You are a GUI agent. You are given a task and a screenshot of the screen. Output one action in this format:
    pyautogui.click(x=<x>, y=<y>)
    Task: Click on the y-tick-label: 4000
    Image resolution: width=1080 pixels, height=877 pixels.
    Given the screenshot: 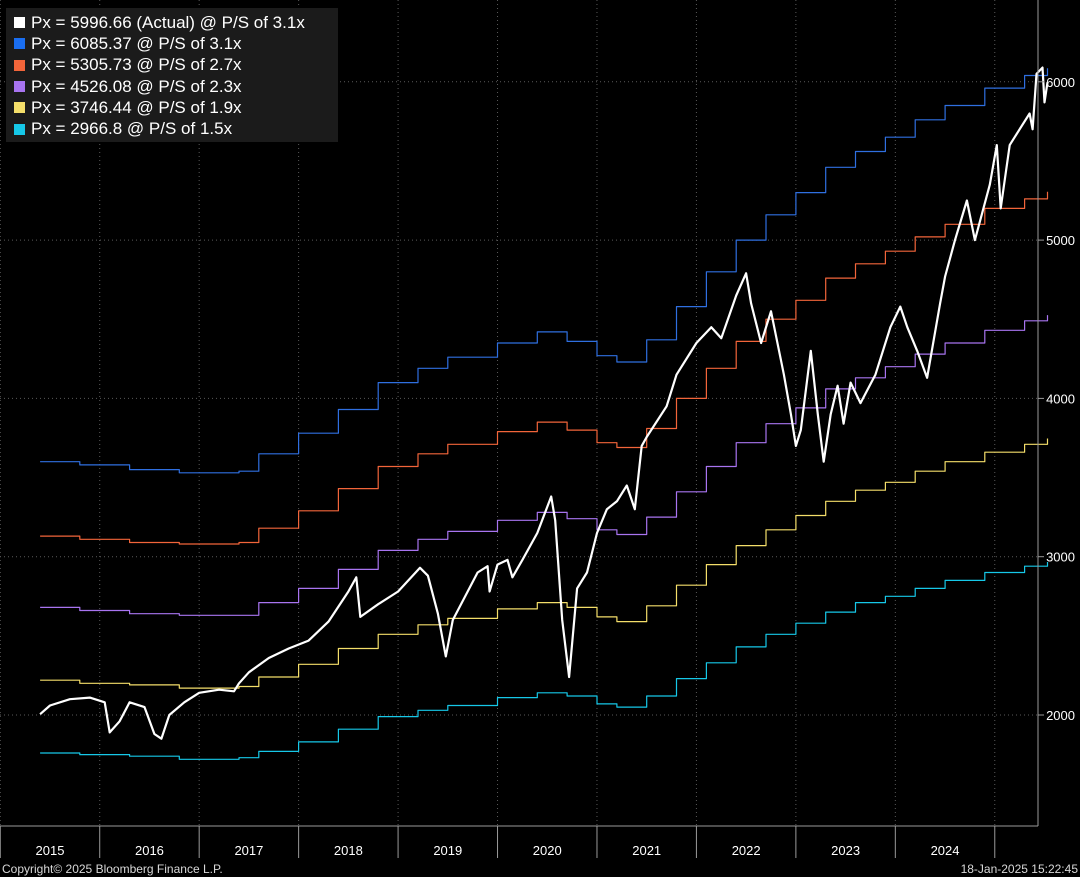 What is the action you would take?
    pyautogui.click(x=1060, y=398)
    